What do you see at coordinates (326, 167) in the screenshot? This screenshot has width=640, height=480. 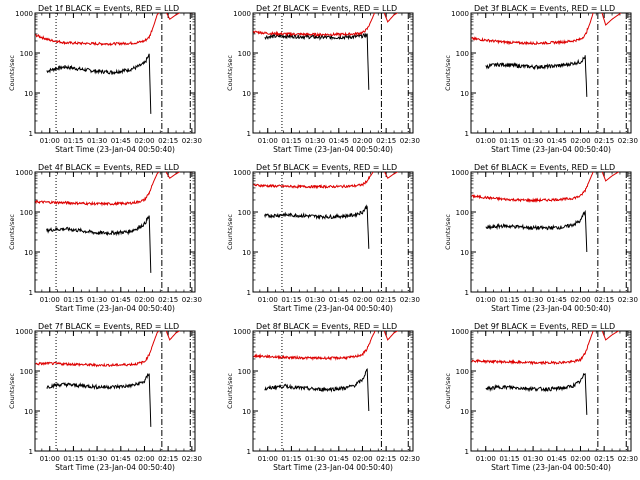 I see `chart-title: Det 5f BLACK = Events, RED = LLD` at bounding box center [326, 167].